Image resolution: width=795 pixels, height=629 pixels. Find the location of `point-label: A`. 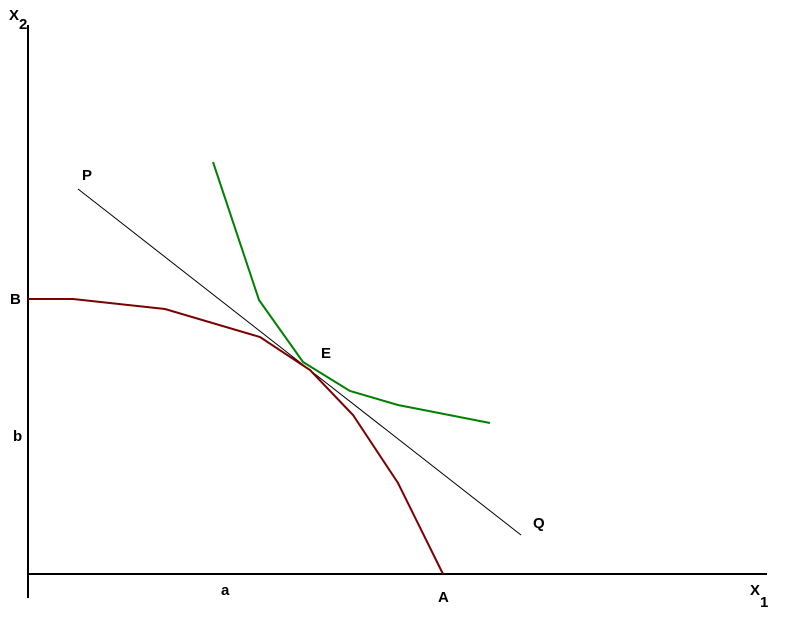

point-label: A is located at coordinates (443, 597).